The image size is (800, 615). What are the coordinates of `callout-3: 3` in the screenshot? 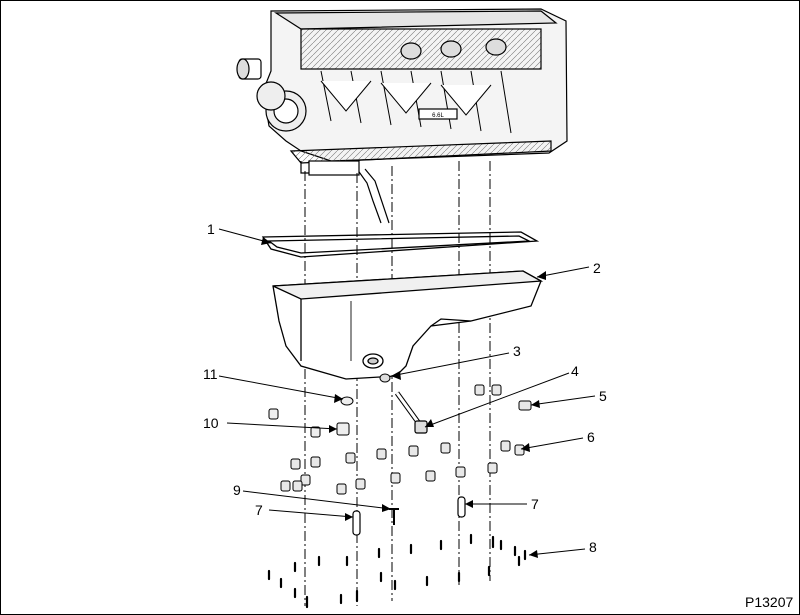 It's located at (517, 351).